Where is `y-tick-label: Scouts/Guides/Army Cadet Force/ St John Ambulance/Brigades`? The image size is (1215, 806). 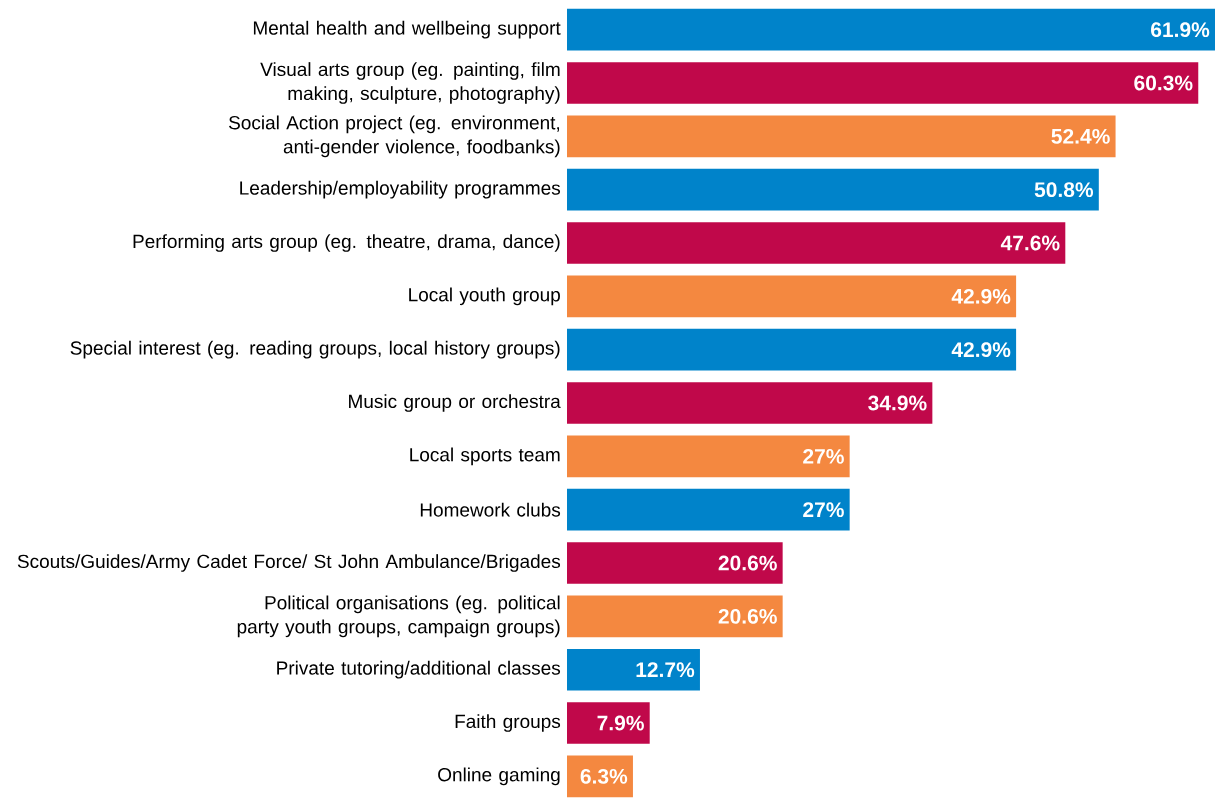 y-tick-label: Scouts/Guides/Army Cadet Force/ St John Ambulance/Brigades is located at coordinates (289, 563).